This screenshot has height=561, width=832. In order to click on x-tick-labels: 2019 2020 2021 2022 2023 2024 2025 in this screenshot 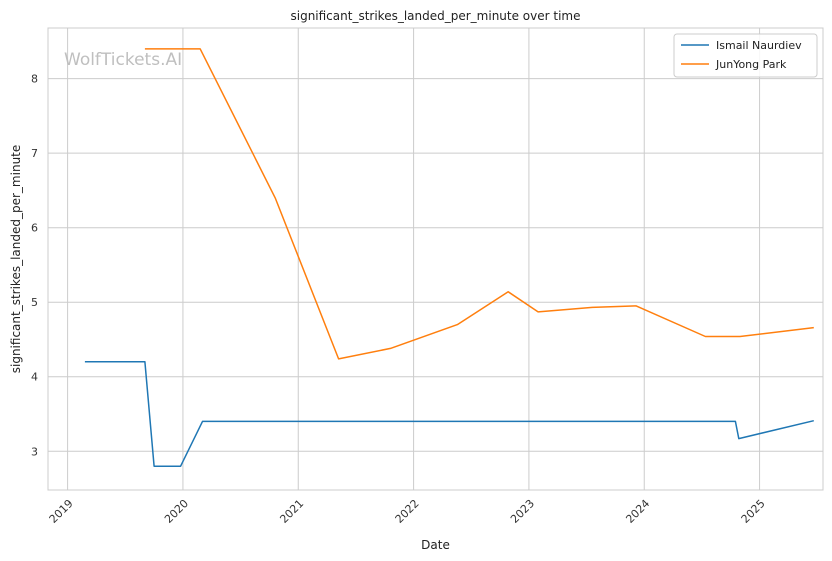, I will do `click(407, 511)`.